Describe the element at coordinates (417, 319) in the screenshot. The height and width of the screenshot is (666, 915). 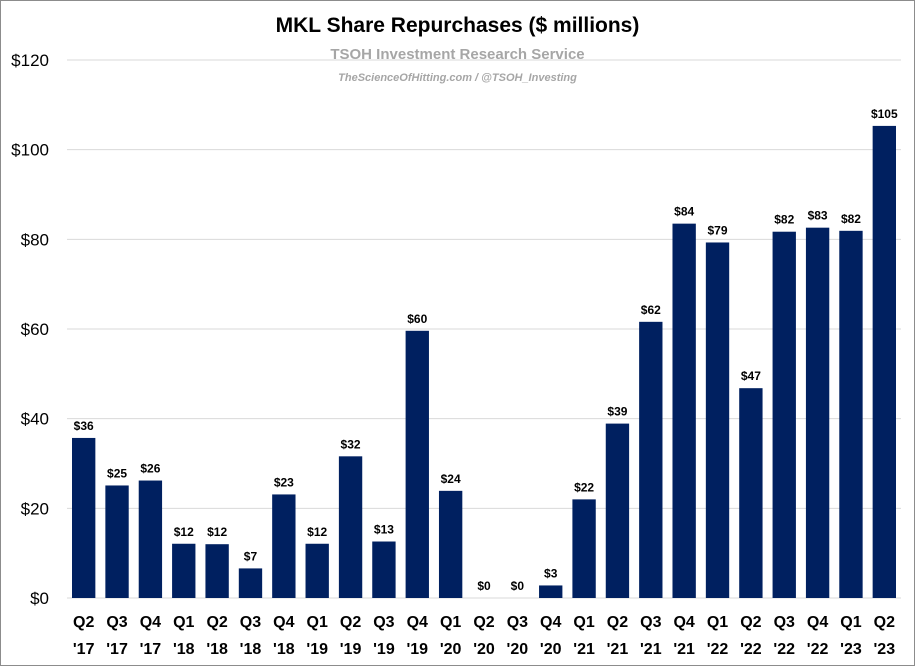
I see `data-label: $60` at that location.